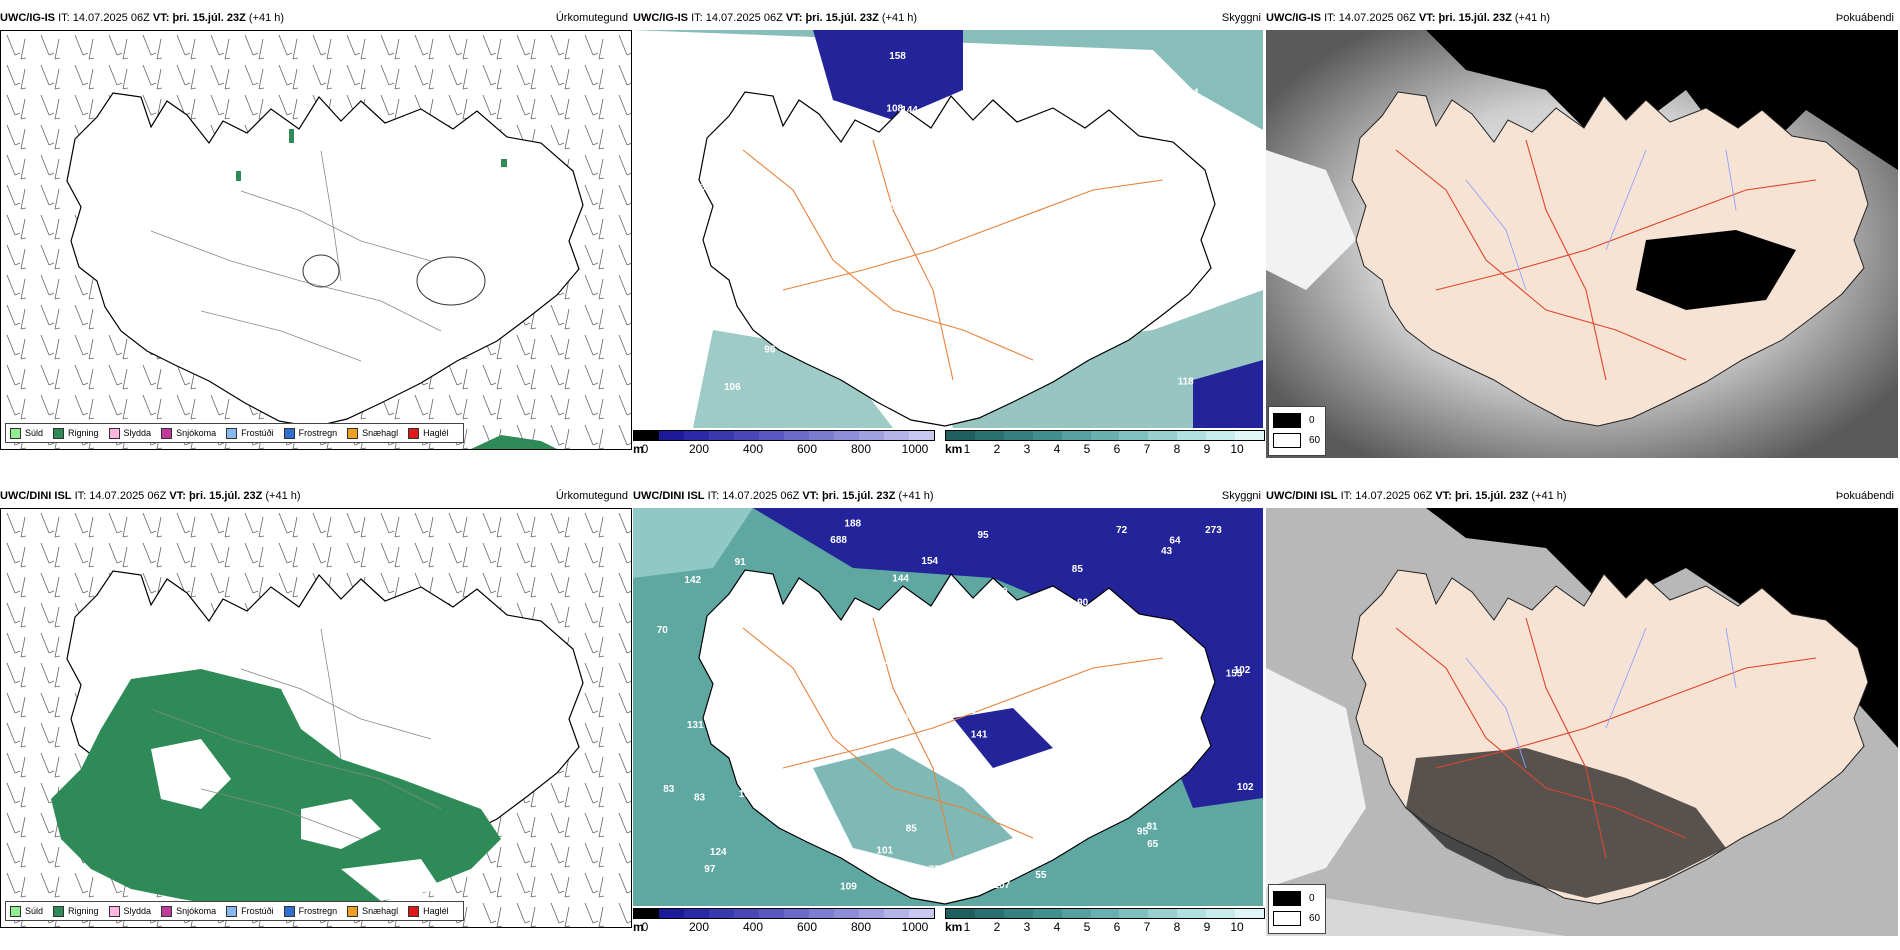 This screenshot has width=1900, height=950. What do you see at coordinates (1315, 440) in the screenshot?
I see `legend-label: 60` at bounding box center [1315, 440].